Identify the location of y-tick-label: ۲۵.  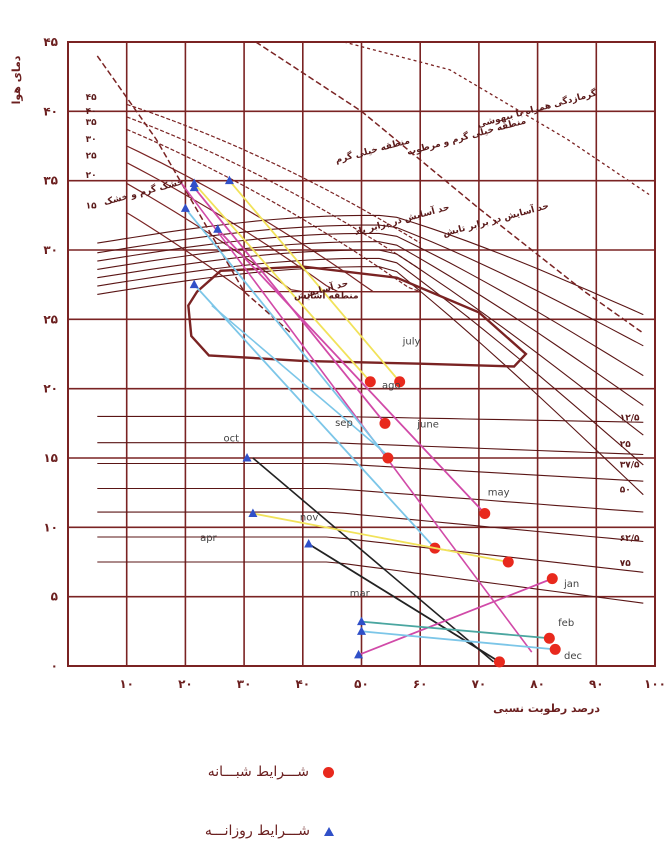
(50, 319).